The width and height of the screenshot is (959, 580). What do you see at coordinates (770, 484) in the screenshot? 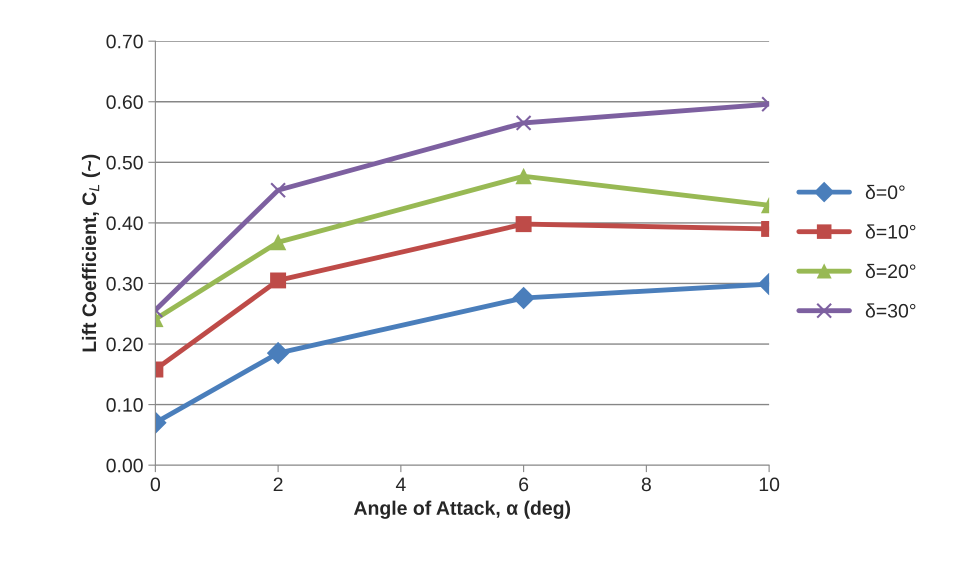
I see `x-tick-label: 10` at bounding box center [770, 484].